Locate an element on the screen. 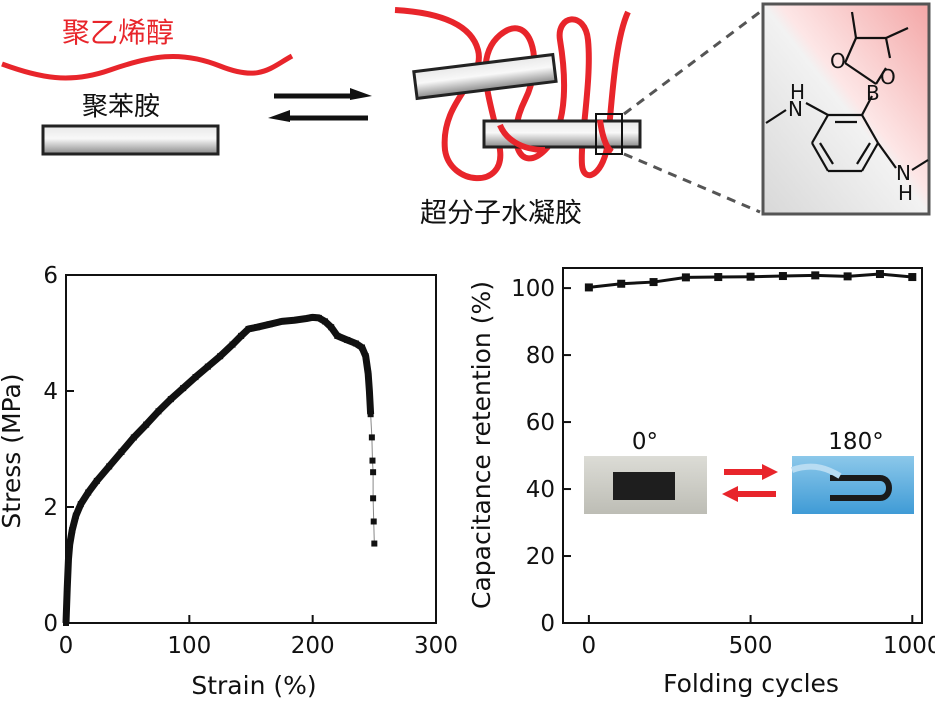 Image resolution: width=935 pixels, height=704 pixels. molecule-panel: O O B N H N H is located at coordinates (846, 109).